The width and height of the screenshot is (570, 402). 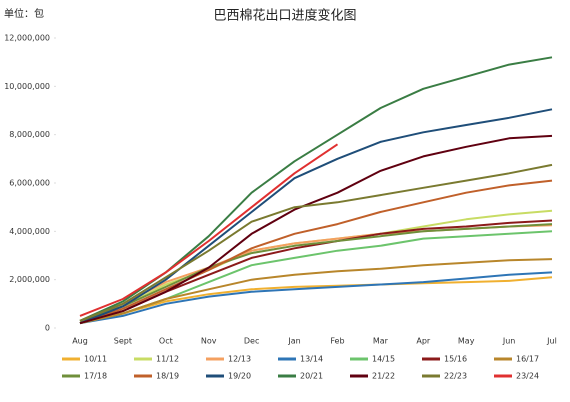 What do you see at coordinates (509, 341) in the screenshot?
I see `x-tick-label: Jun` at bounding box center [509, 341].